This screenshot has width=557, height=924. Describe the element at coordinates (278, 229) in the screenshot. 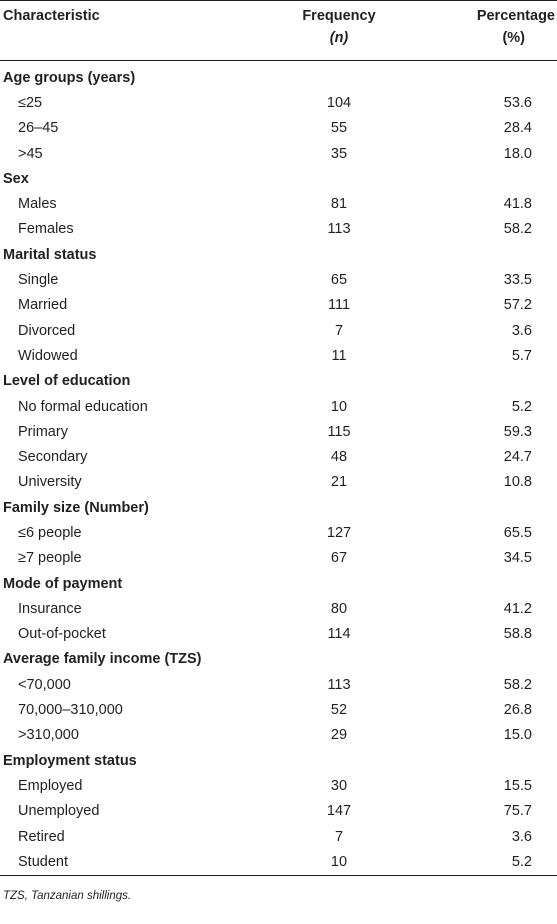

I see `table-row: Females 113 58.2` at that location.